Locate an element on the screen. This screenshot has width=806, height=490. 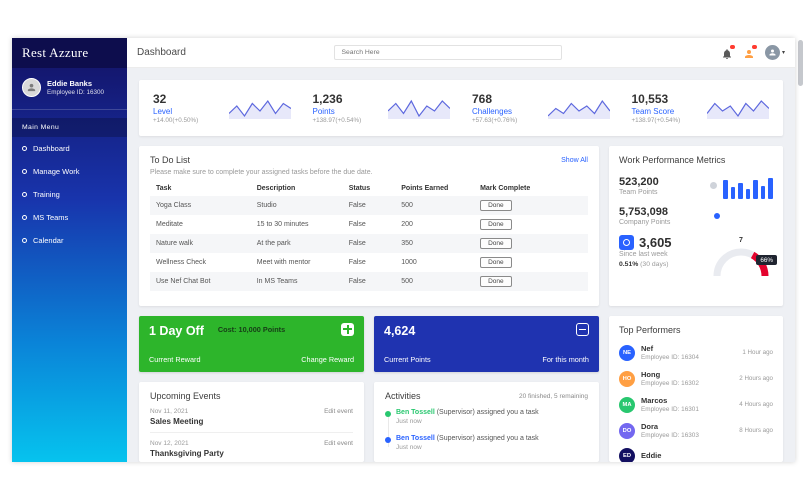
performer-row: MA Marcos Employee ID: 16301 4 Hours ago is located at coordinates (696, 404).